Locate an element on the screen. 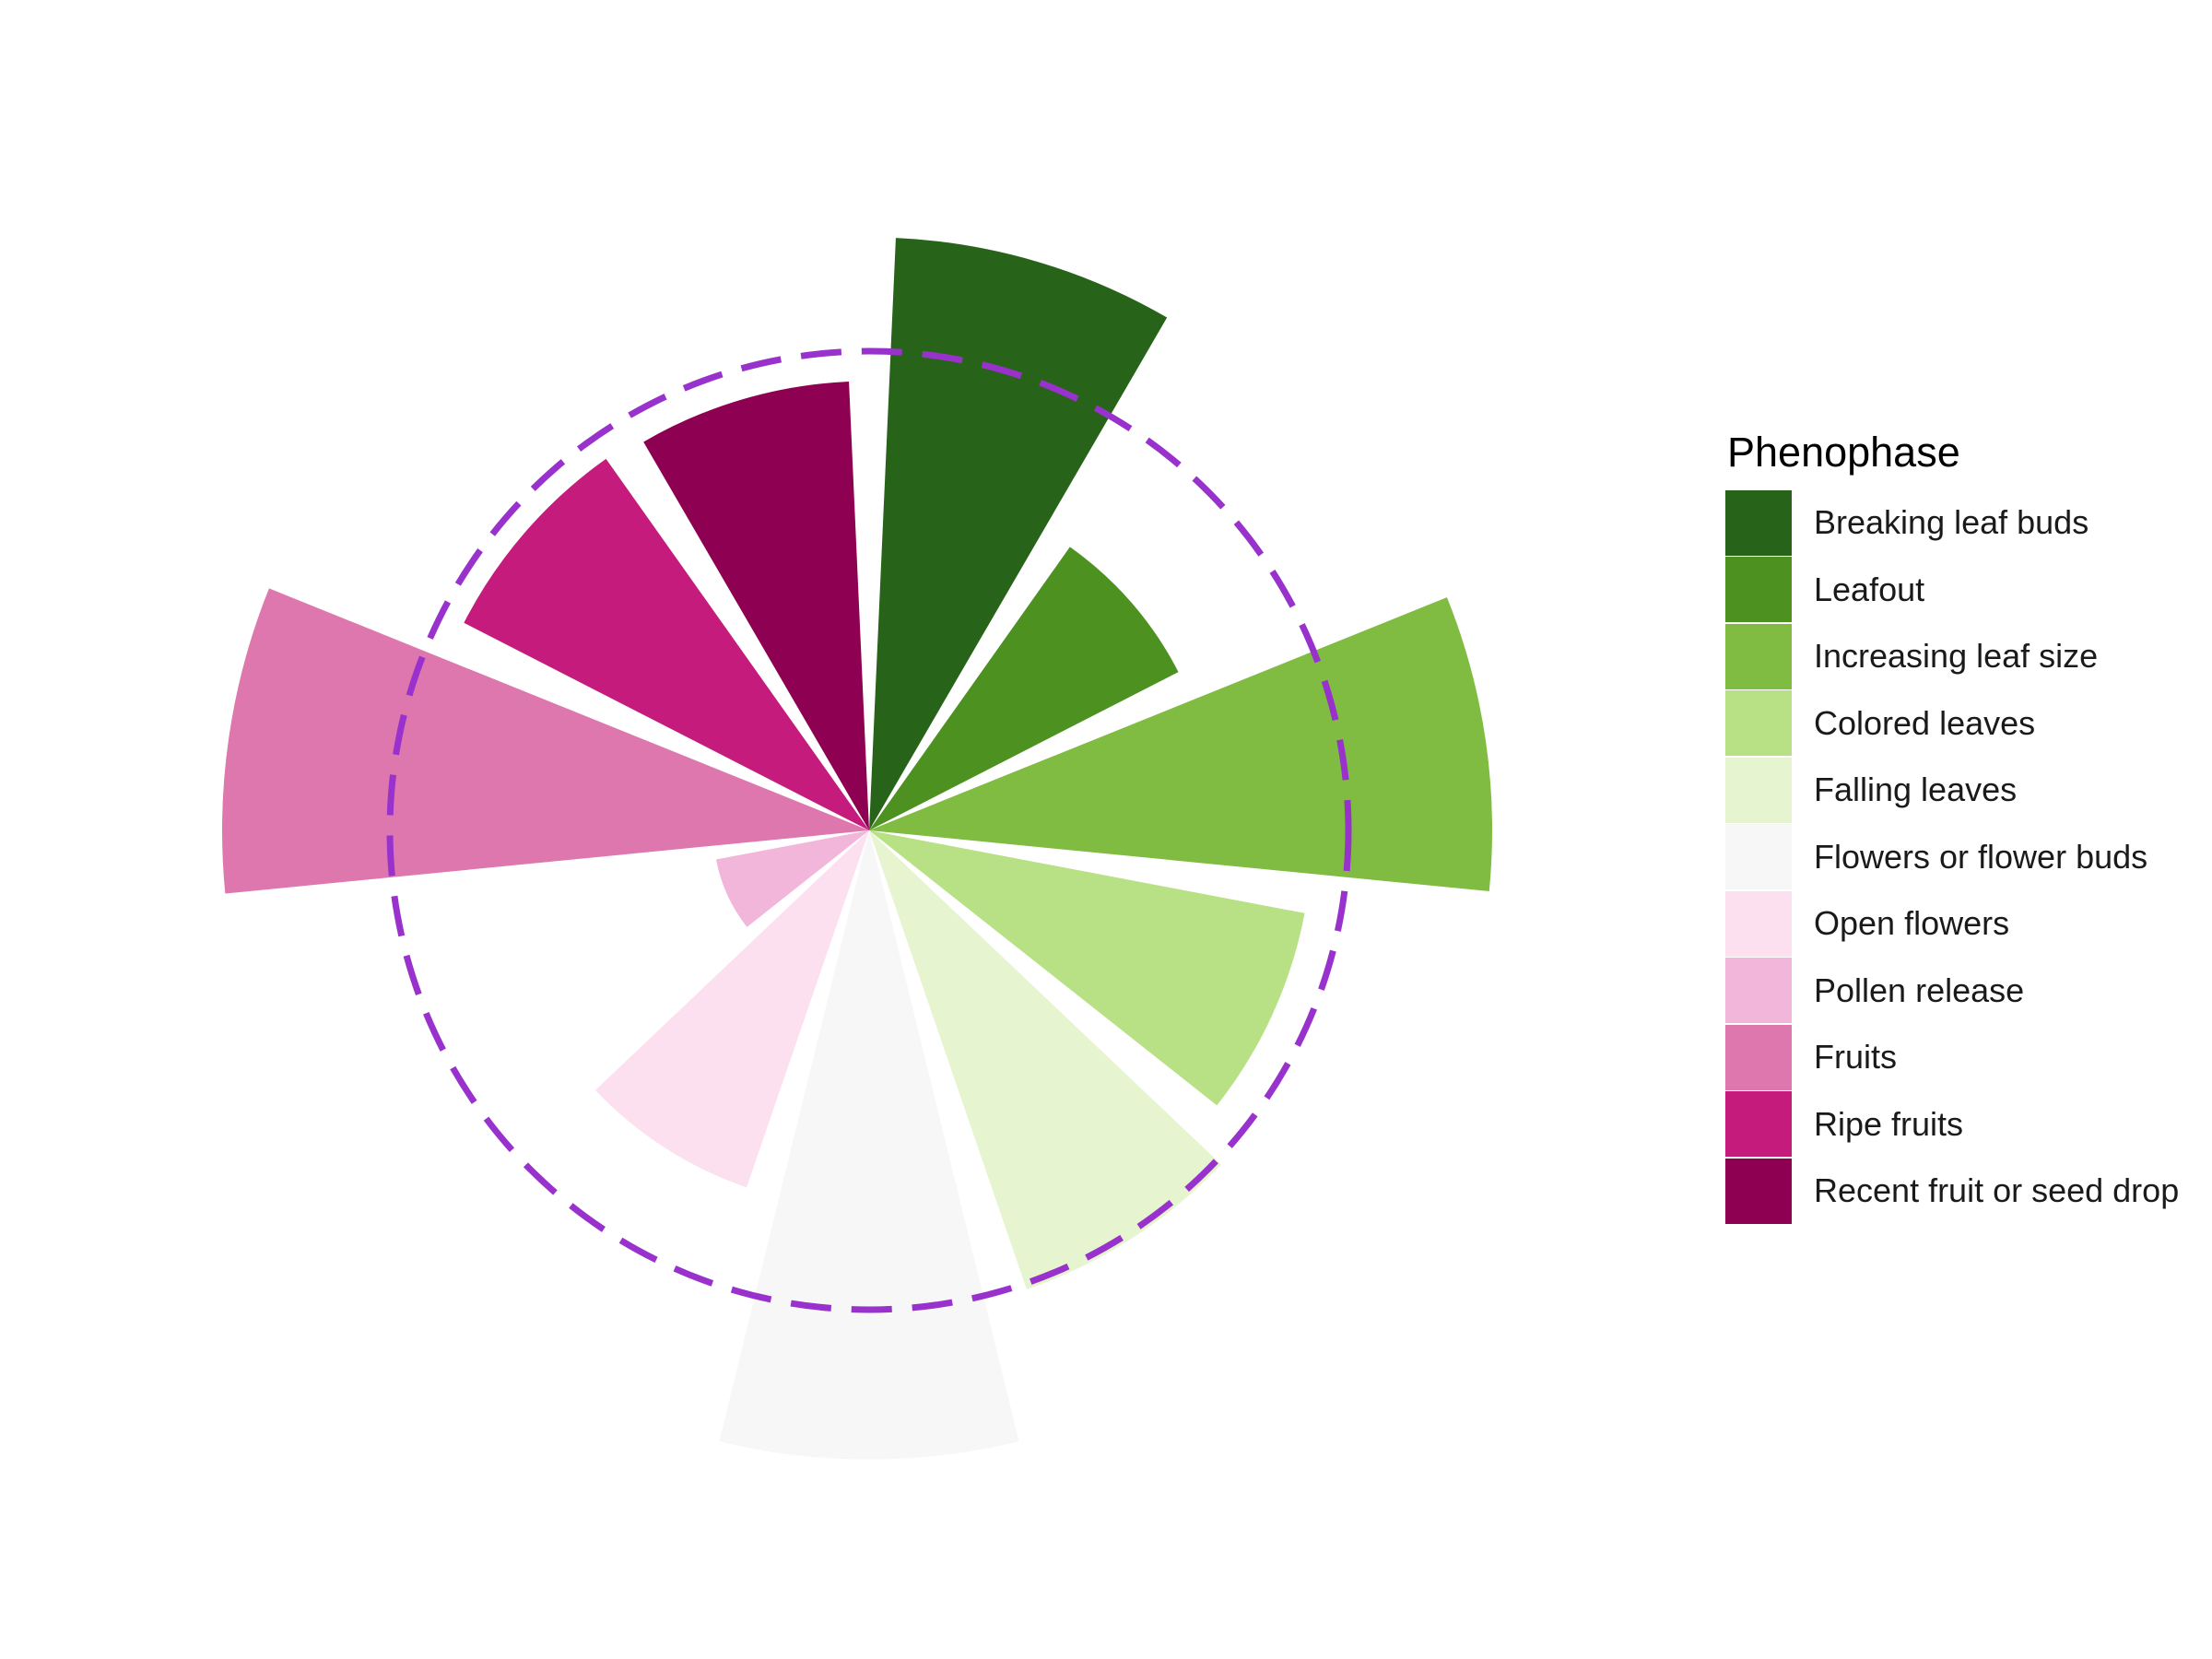  legend-item-open-flowers: Open flowers is located at coordinates (1952, 924).